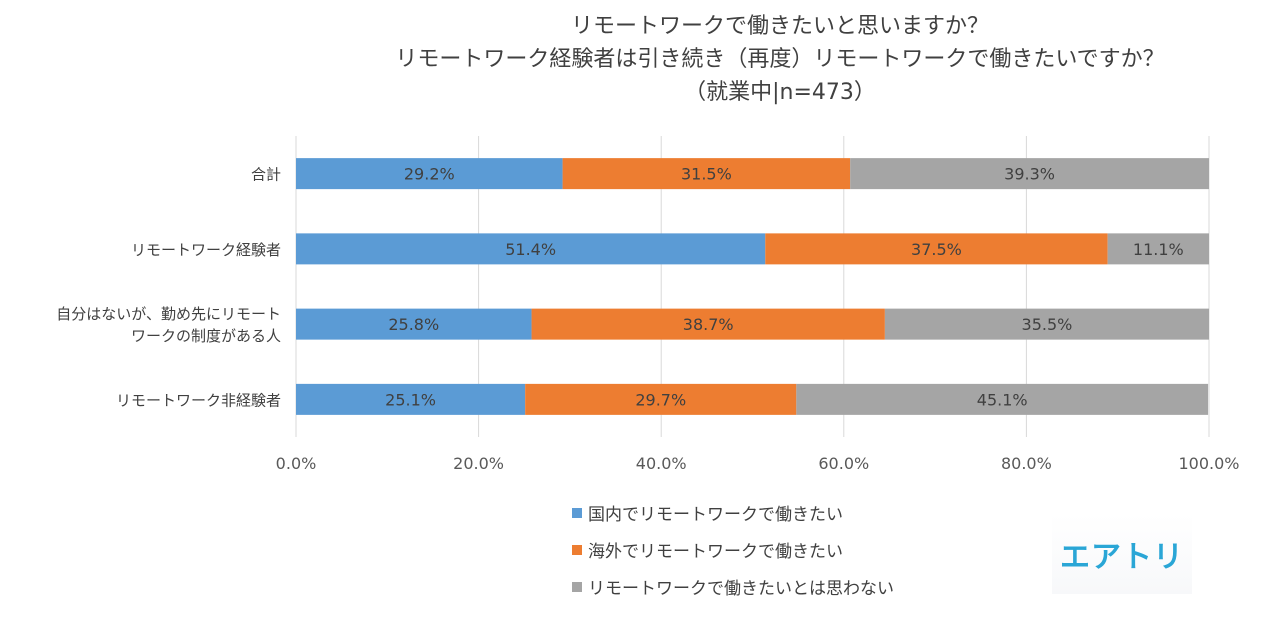 This screenshot has height=625, width=1284. I want to click on x-tick-label: 80.0%, so click(1026, 463).